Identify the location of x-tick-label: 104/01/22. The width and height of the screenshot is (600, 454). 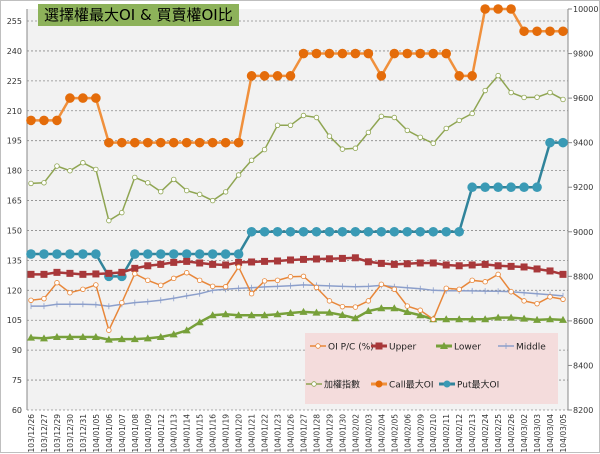
(265, 433).